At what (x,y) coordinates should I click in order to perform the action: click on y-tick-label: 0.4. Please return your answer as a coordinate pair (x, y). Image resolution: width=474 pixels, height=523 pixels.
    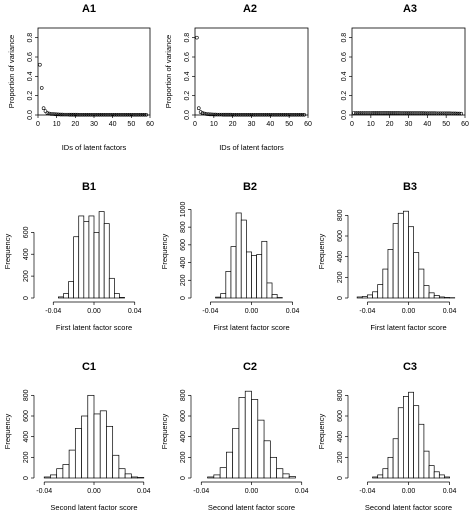
    Looking at the image, I should click on (30, 76).